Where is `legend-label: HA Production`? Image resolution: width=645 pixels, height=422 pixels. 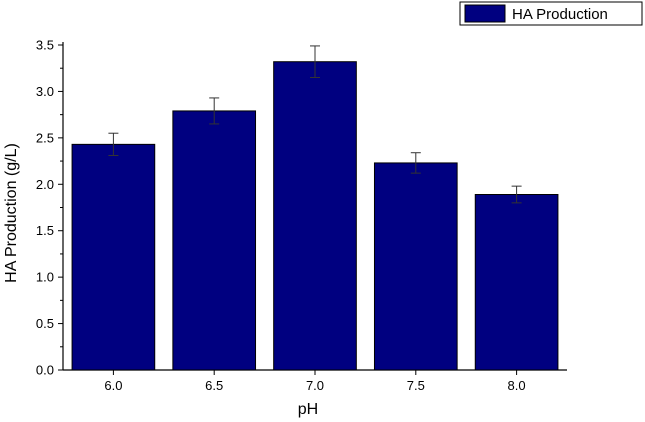 legend-label: HA Production is located at coordinates (560, 14).